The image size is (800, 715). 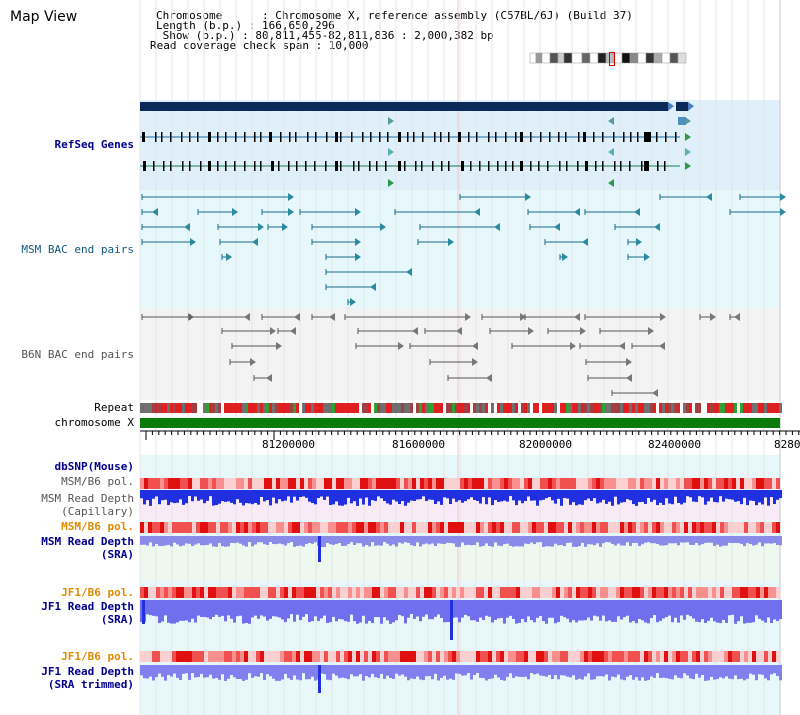 I want to click on ideogram-position-marker, so click(x=612, y=59).